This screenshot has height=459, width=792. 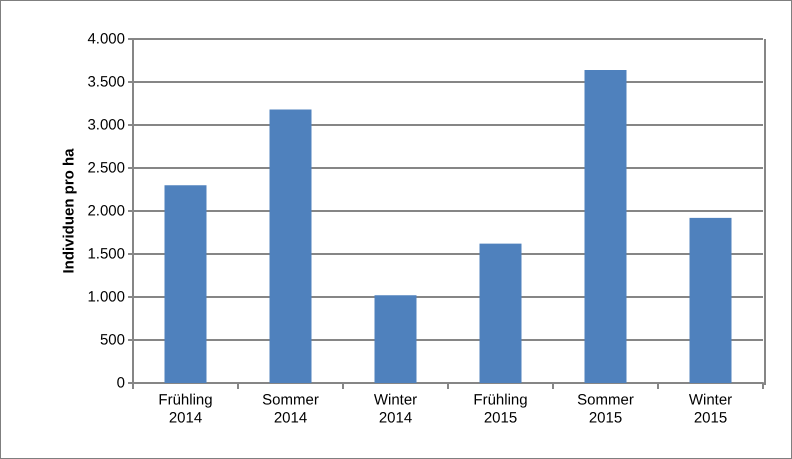 I want to click on y-tick-label: 0, so click(x=120, y=383).